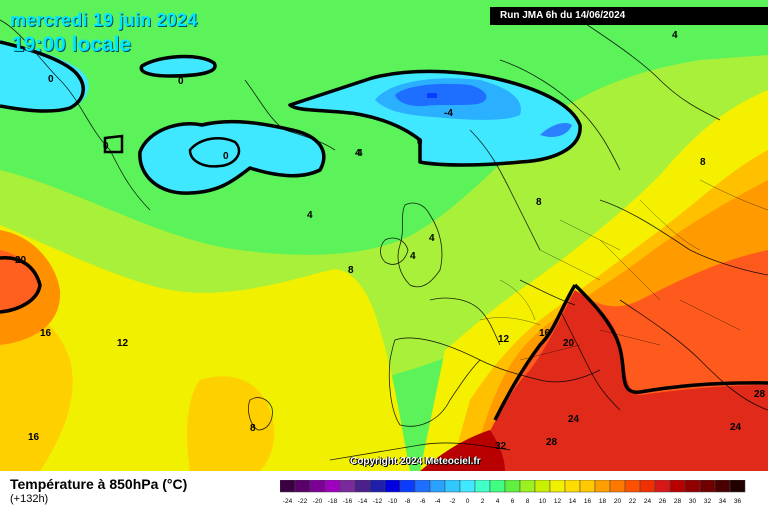 This screenshot has width=768, height=512. What do you see at coordinates (36, 385) in the screenshot?
I see `temperature-zone-14-west` at bounding box center [36, 385].